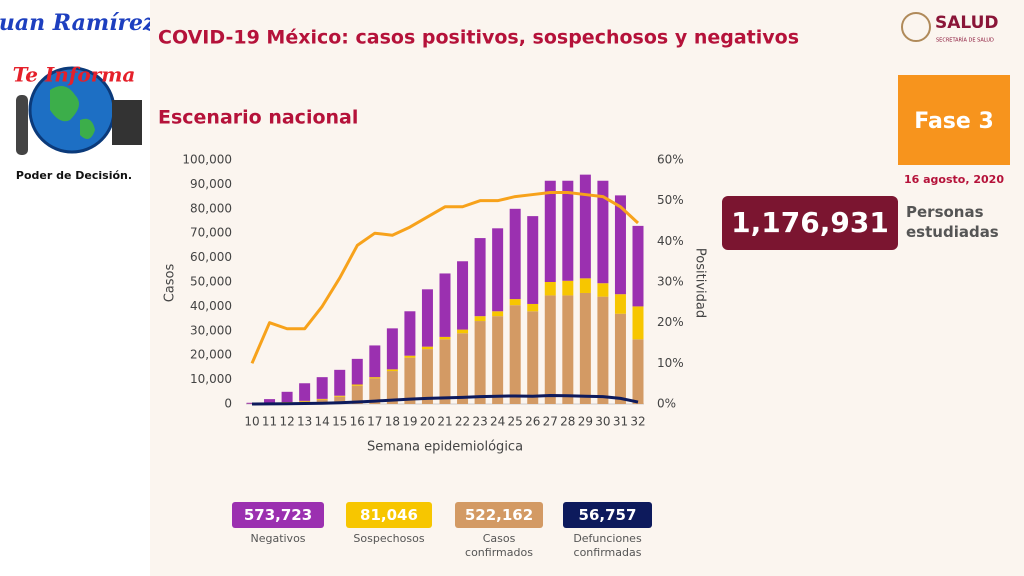 The height and width of the screenshot is (576, 1024). What do you see at coordinates (75, 23) in the screenshot?
I see `logo-text: Juan Ramírez` at bounding box center [75, 23].